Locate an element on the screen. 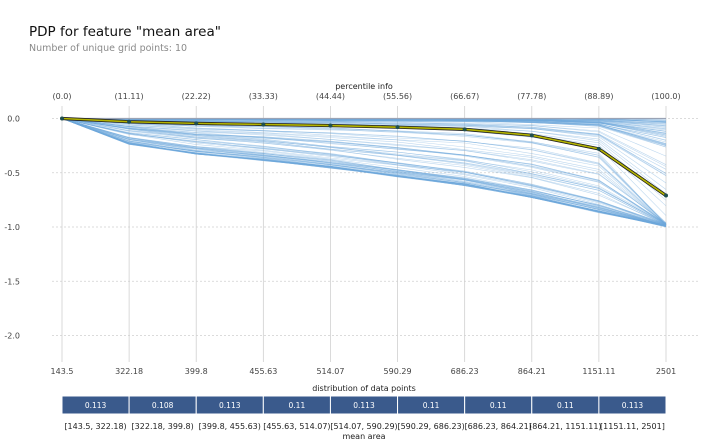  bin-range-label: [864.21, 1151.11) is located at coordinates (565, 426).